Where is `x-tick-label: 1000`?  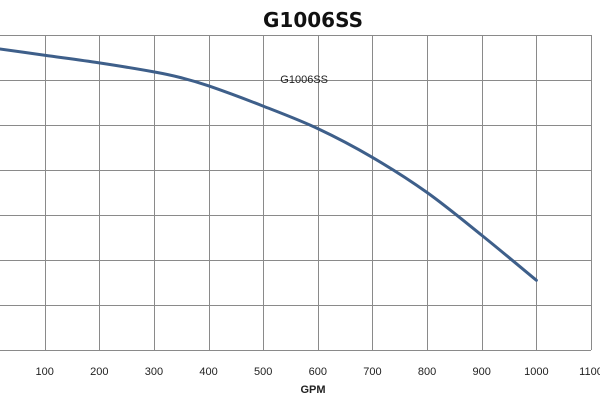 x-tick-label: 1000 is located at coordinates (536, 372).